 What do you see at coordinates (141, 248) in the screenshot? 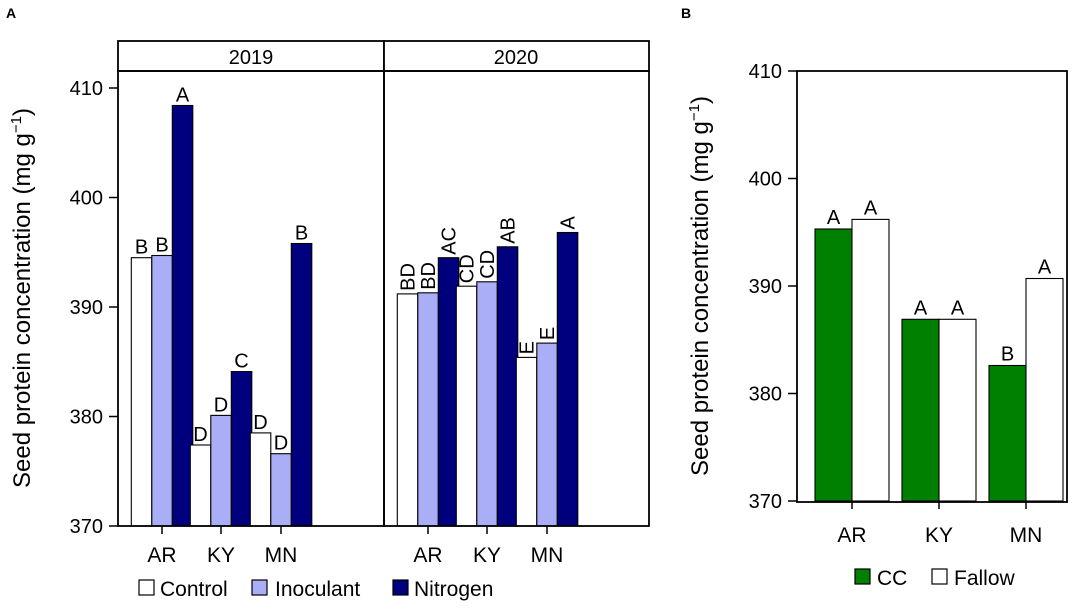
I see `sig-letter-2019-ar-control: B` at bounding box center [141, 248].